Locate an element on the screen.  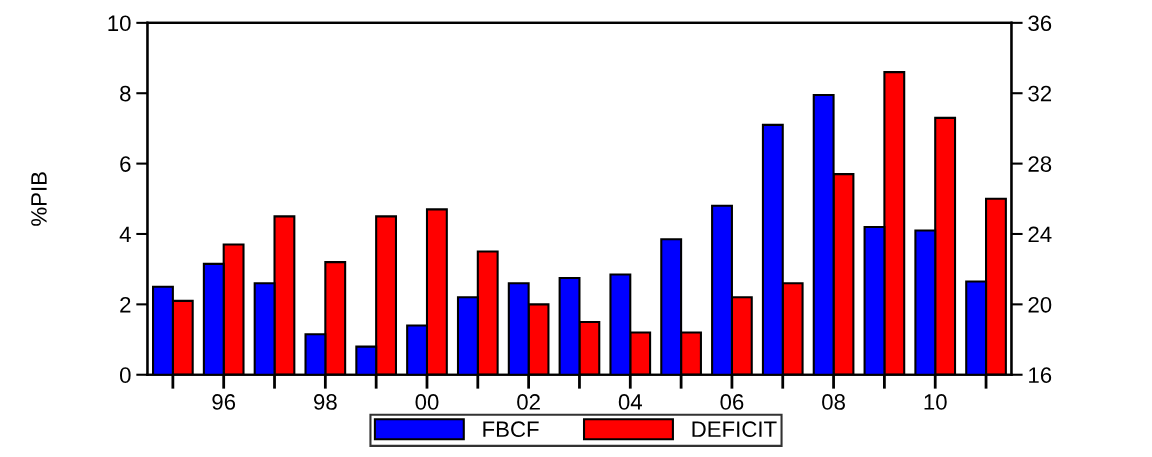
x-tick-label: 02 is located at coordinates (528, 402).